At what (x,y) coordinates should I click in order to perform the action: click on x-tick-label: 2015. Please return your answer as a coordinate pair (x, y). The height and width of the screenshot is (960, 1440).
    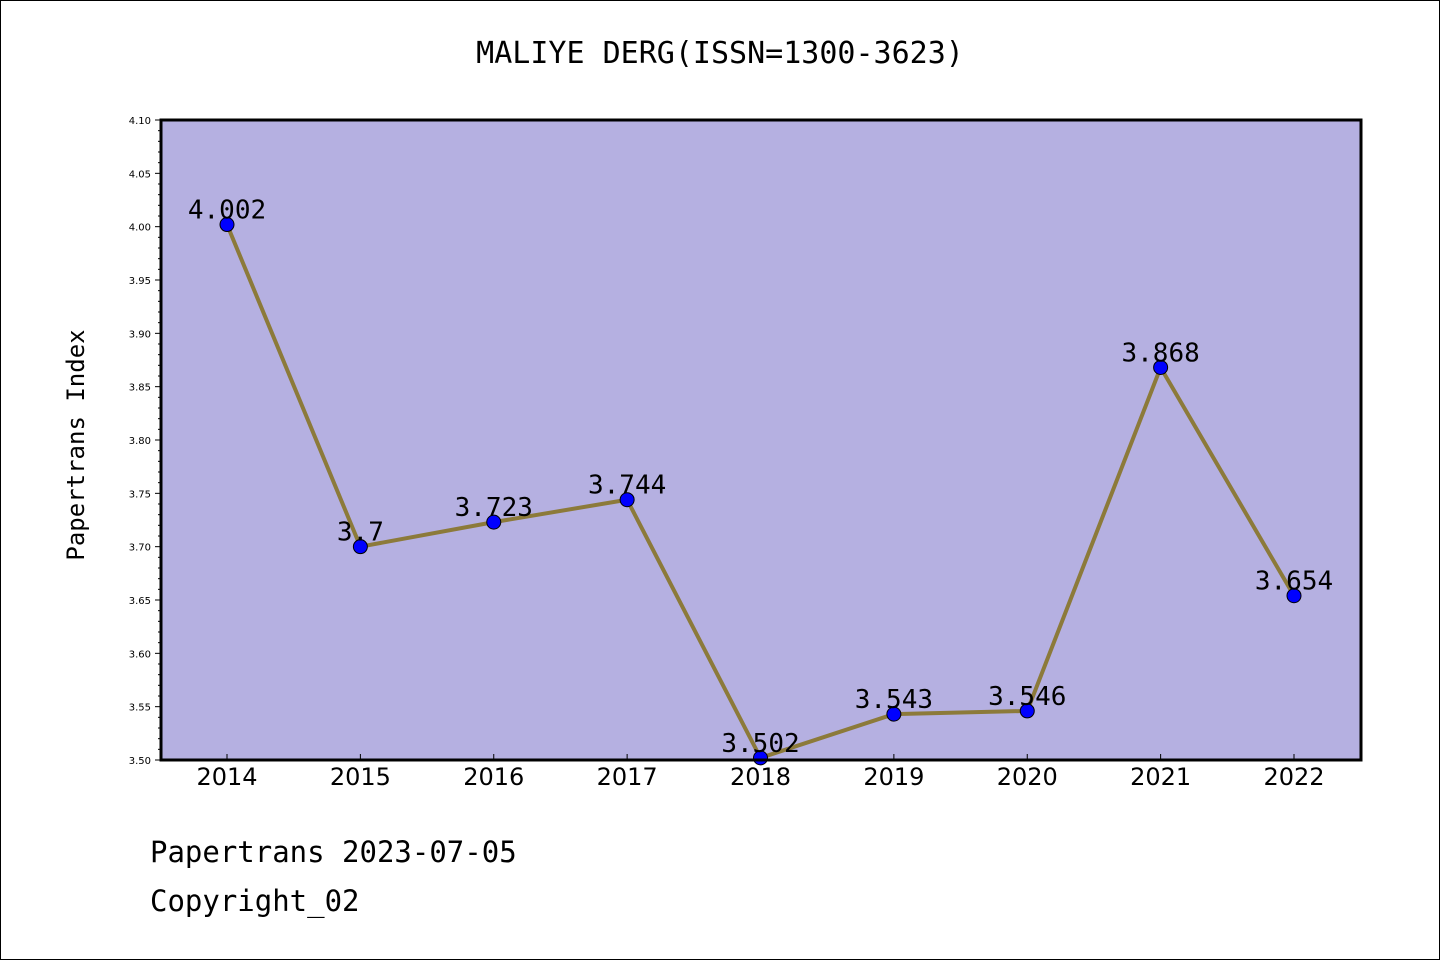
    Looking at the image, I should click on (360, 777).